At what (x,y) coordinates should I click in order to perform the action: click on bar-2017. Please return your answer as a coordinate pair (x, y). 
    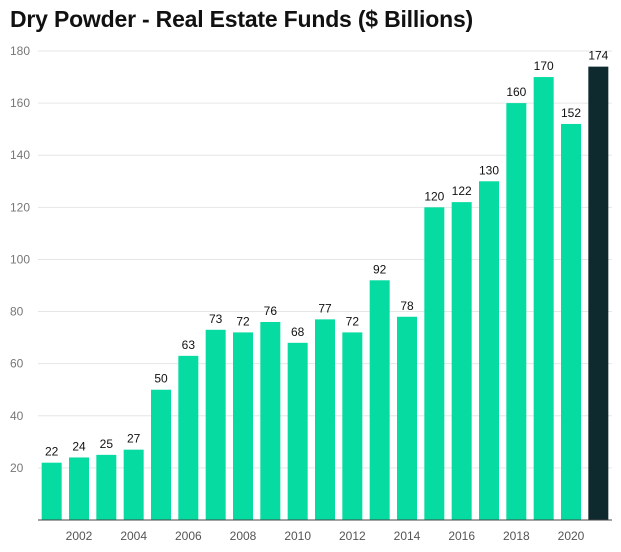
    Looking at the image, I should click on (489, 350).